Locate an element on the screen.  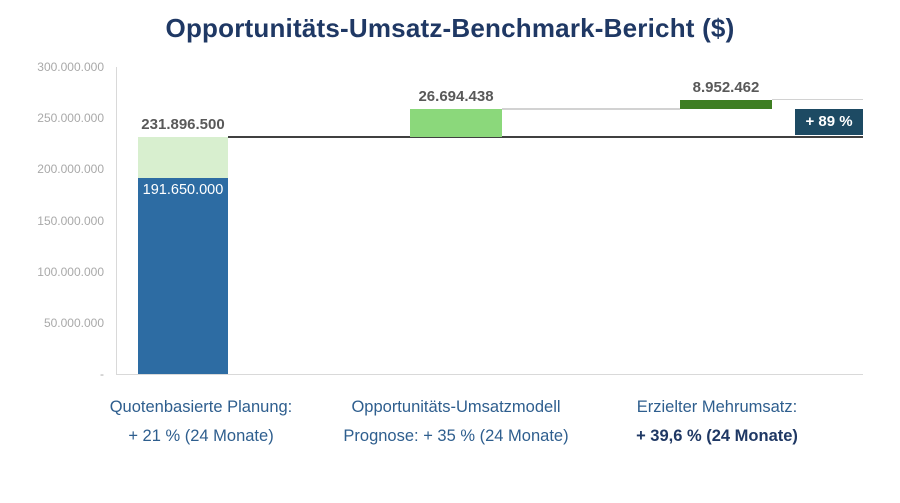
y-tick-label: 100.000.000 is located at coordinates (70, 271).